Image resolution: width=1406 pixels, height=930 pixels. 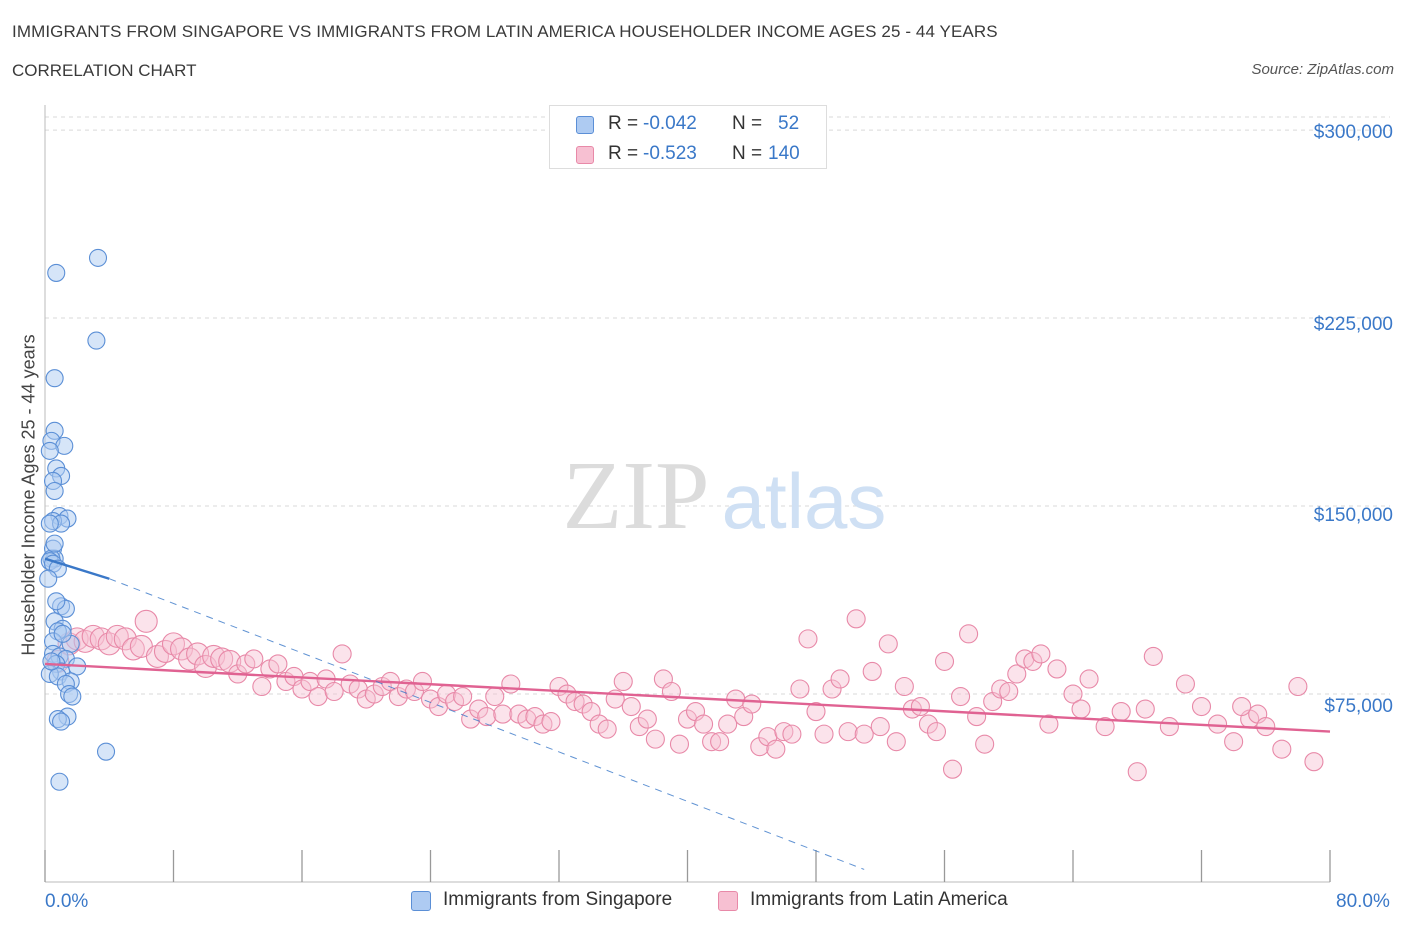 I want to click on x-tick-label-max: 80.0%, so click(x=1363, y=901).